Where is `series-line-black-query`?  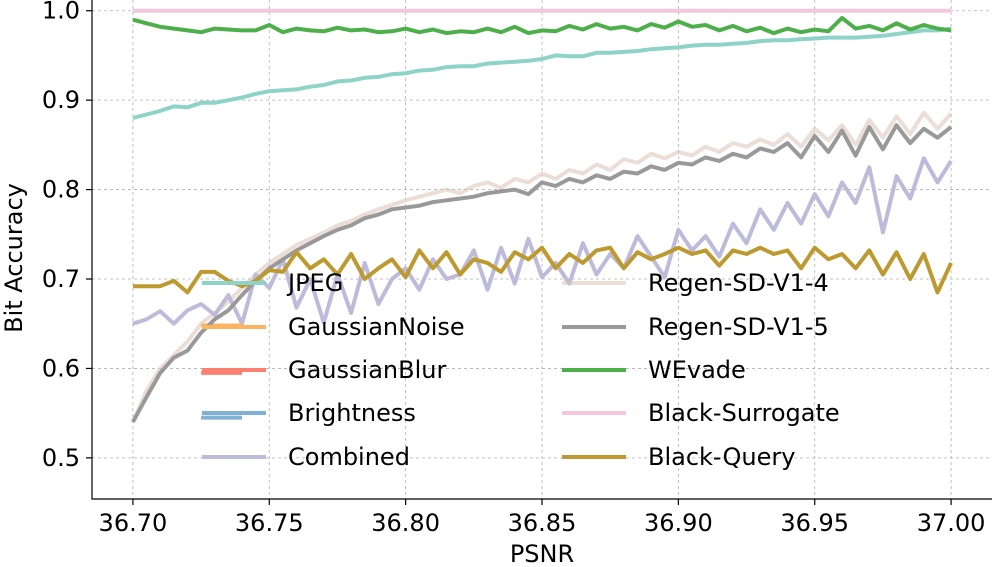
series-line-black-query is located at coordinates (542, 270).